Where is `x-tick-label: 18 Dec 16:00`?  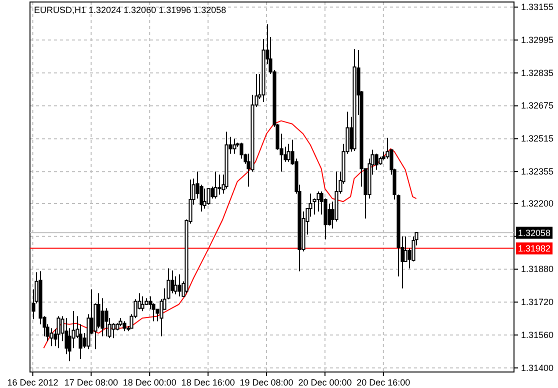 x-tick-label: 18 Dec 16:00 is located at coordinates (208, 382).